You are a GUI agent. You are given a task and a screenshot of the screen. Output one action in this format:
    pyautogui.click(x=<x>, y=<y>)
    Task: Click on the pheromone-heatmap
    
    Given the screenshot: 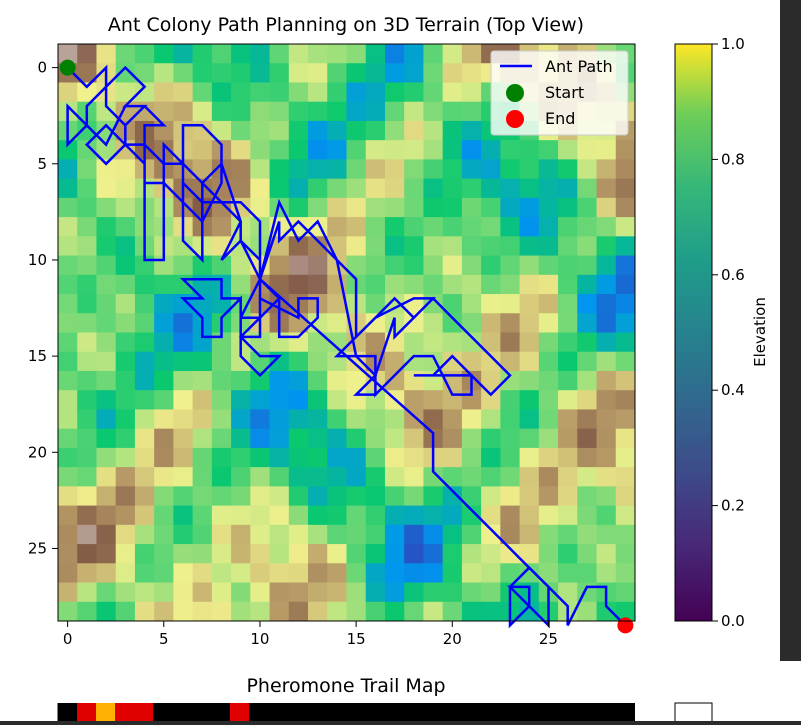 What is the action you would take?
    pyautogui.click(x=346, y=713)
    